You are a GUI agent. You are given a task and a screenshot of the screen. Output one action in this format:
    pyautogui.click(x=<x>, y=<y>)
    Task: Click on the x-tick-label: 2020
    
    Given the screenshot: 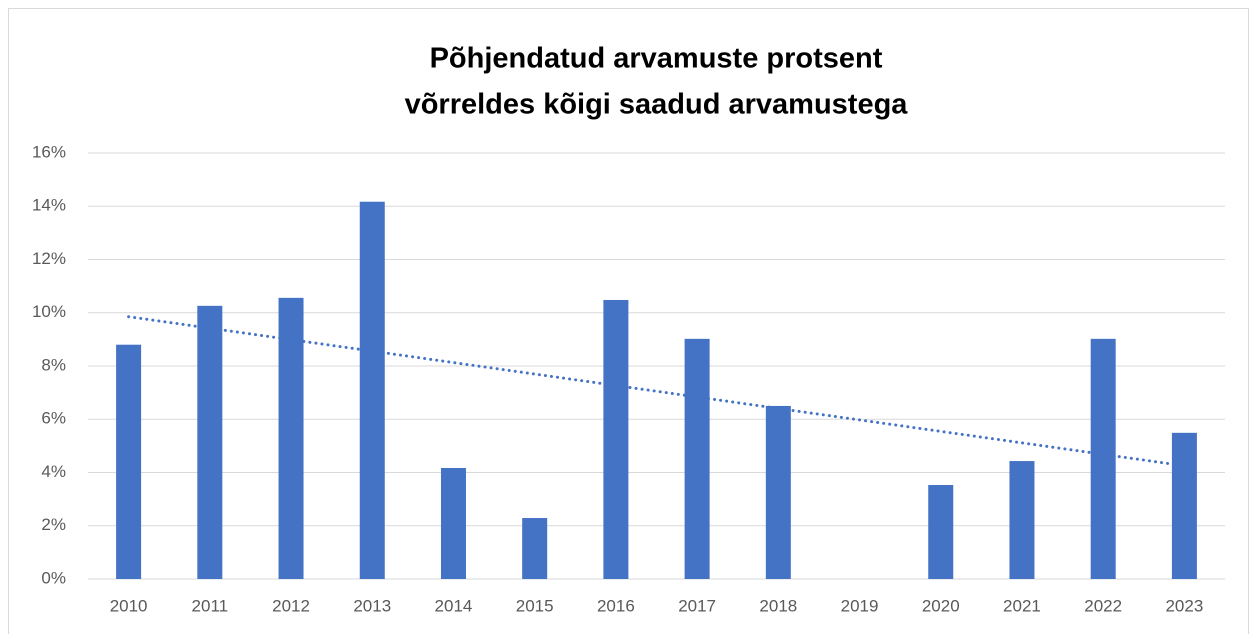 What is the action you would take?
    pyautogui.click(x=941, y=605)
    